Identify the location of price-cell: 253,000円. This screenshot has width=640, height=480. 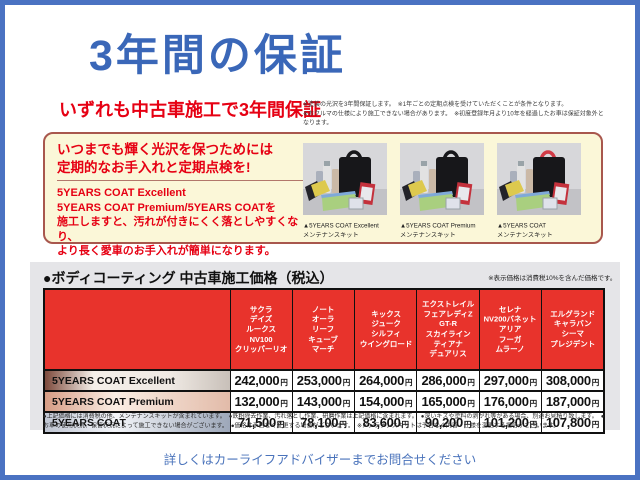
(323, 380).